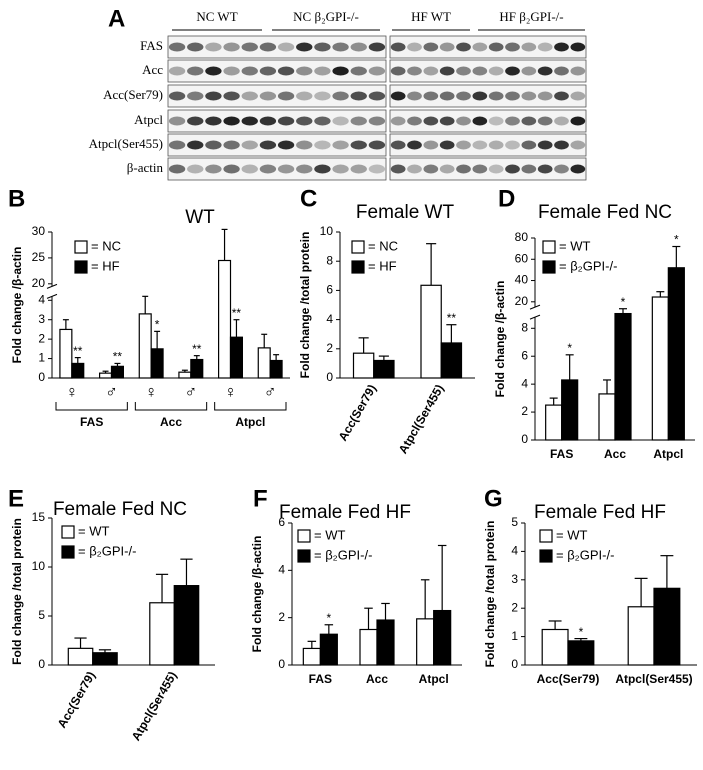  I want to click on chart-title: WT, so click(200, 217).